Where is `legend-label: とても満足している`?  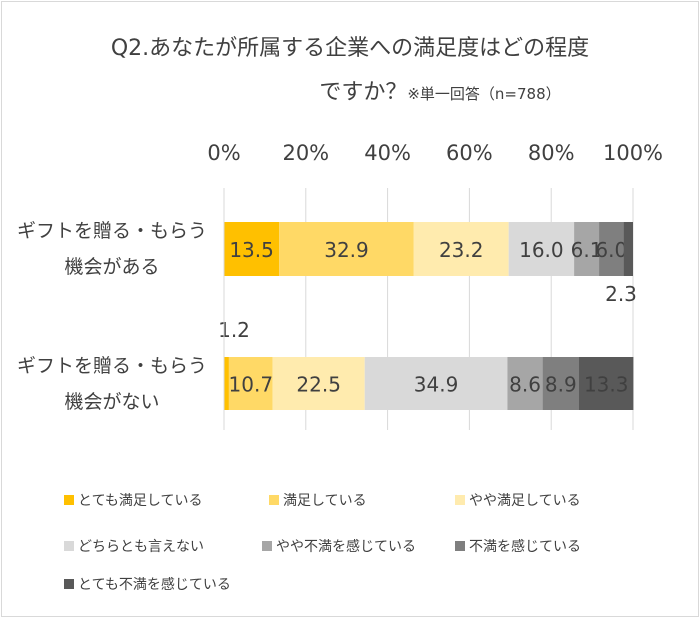
legend-label: とても満足している is located at coordinates (140, 501).